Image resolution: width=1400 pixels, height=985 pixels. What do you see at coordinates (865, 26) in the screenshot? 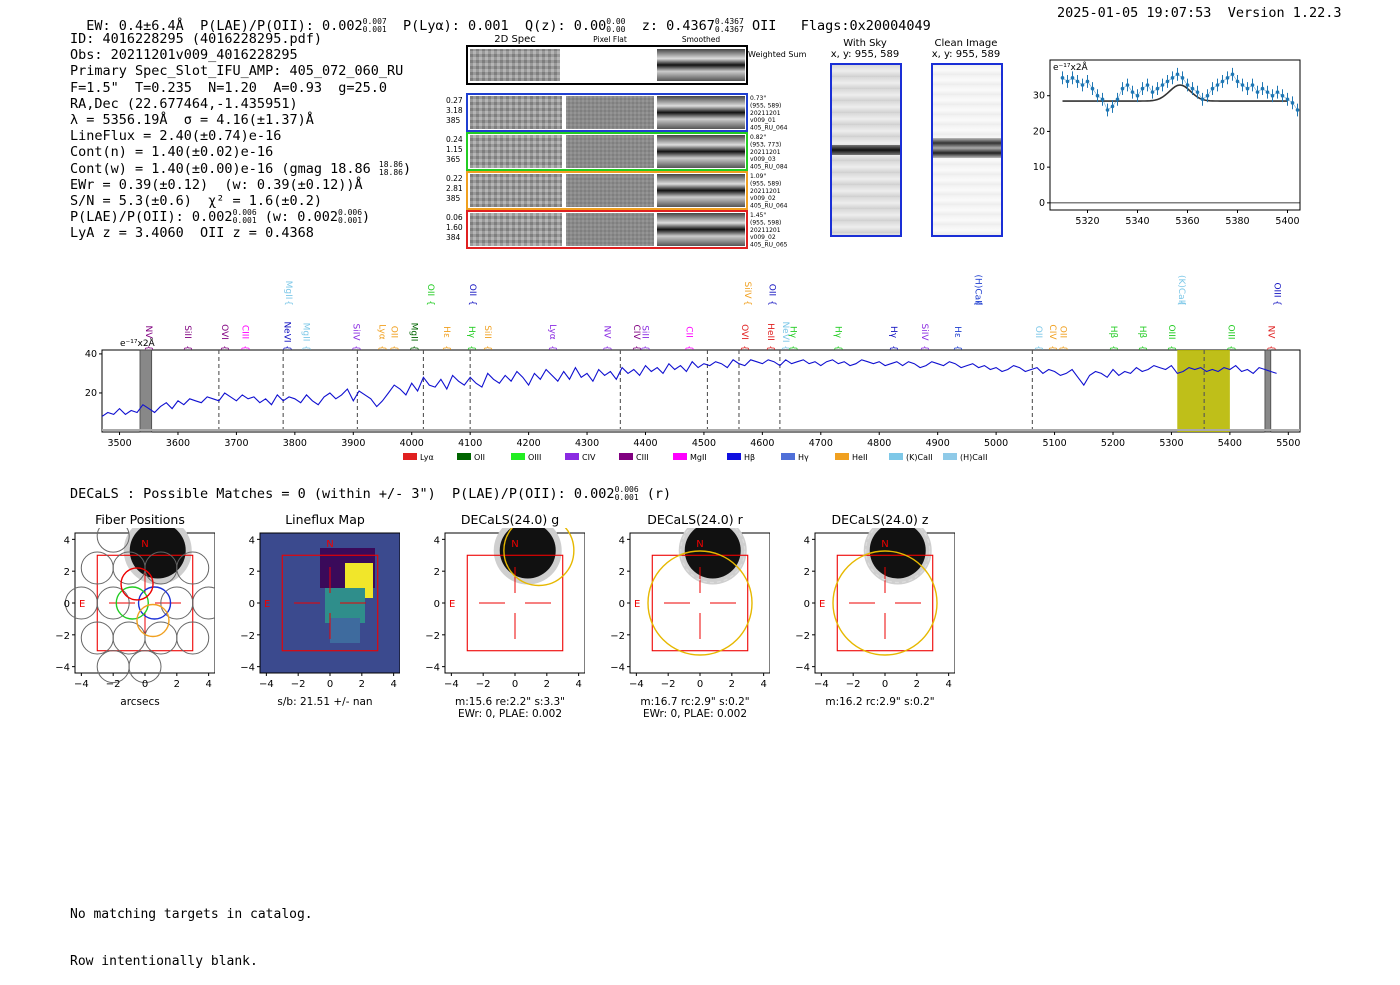
I see `header-flags: Flags:0x20004049` at bounding box center [865, 26].